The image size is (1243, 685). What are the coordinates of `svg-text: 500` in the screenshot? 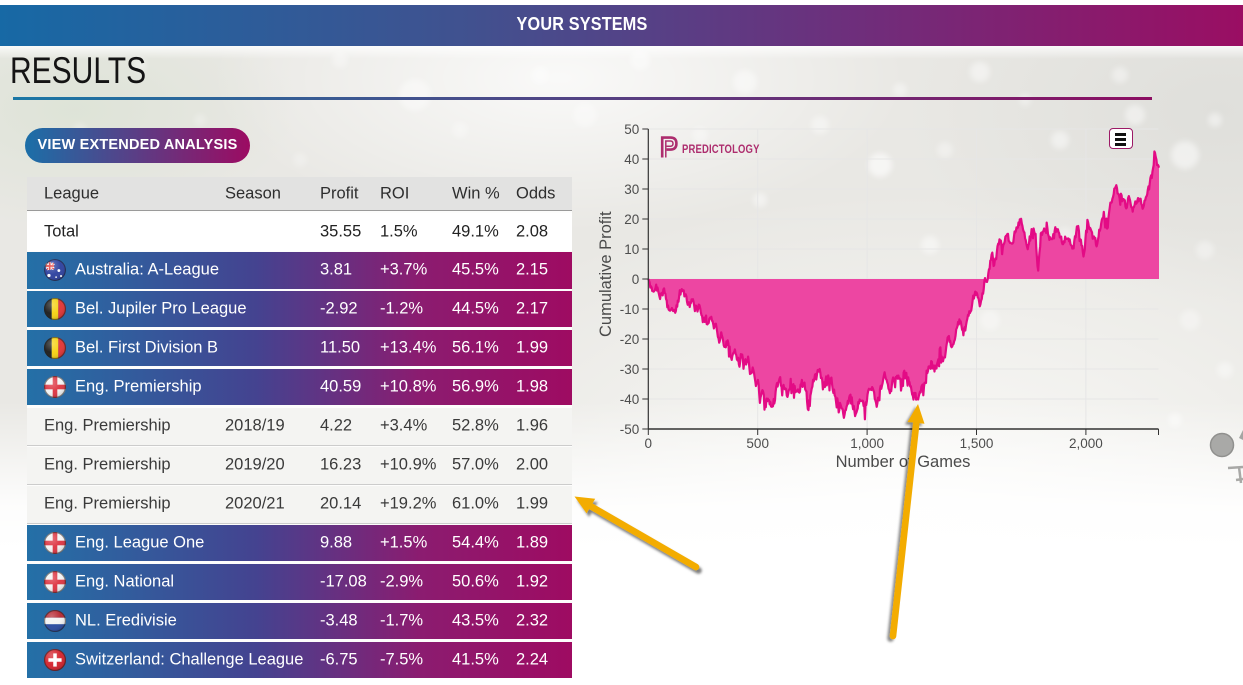 It's located at (757, 443).